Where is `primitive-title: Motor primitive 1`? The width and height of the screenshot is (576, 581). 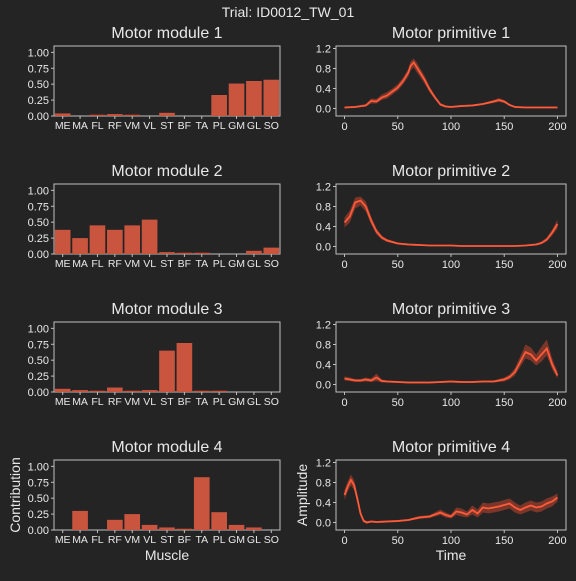
primitive-title: Motor primitive 1 is located at coordinates (451, 33).